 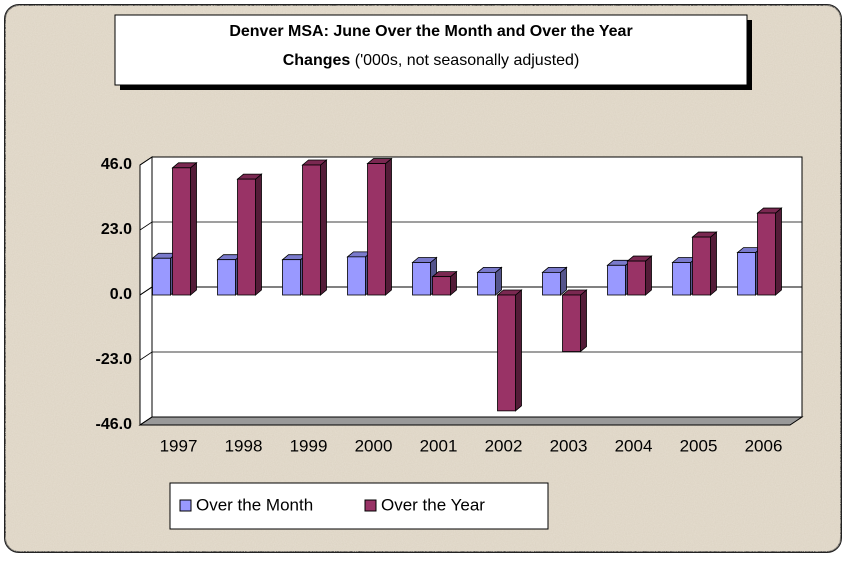 What do you see at coordinates (470, 291) in the screenshot?
I see `zero-line` at bounding box center [470, 291].